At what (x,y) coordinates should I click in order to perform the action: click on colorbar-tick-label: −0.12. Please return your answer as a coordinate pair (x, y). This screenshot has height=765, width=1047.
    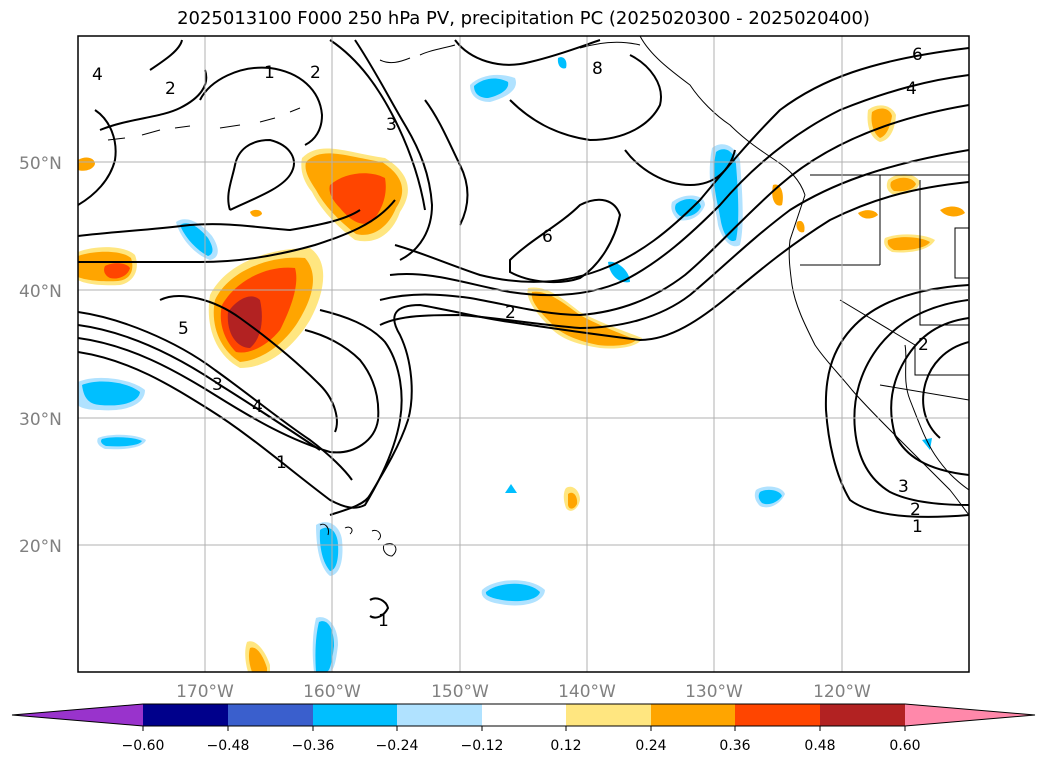
    Looking at the image, I should click on (482, 746).